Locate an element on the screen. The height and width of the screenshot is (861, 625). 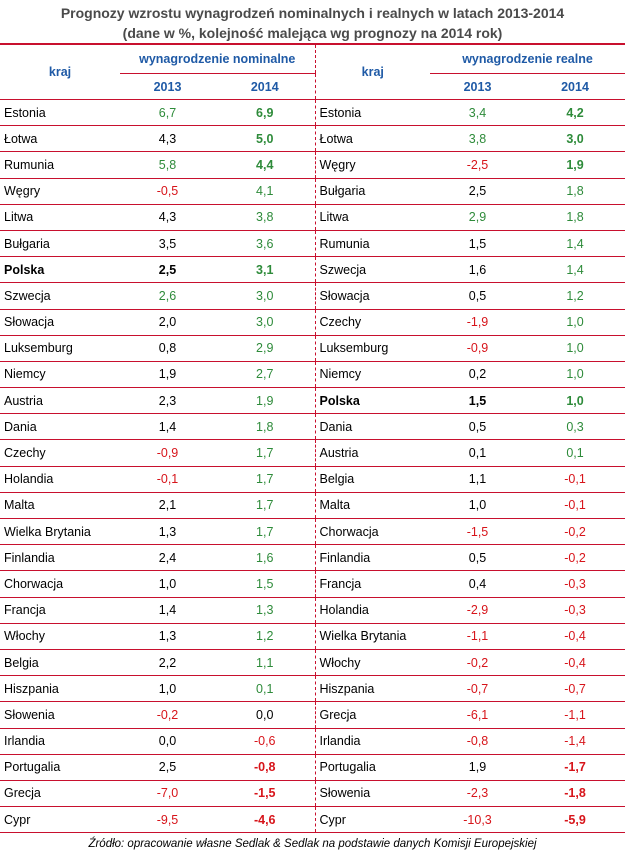
real-country: Łotwa is located at coordinates (372, 139).